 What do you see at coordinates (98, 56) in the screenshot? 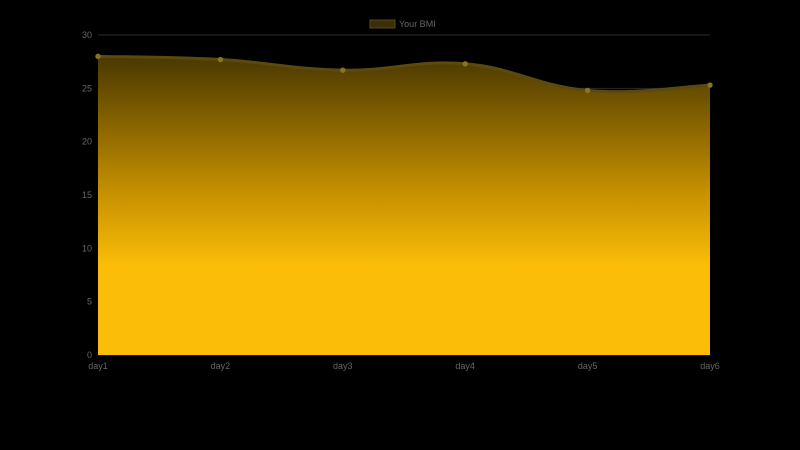
I see `data-point-day1` at bounding box center [98, 56].